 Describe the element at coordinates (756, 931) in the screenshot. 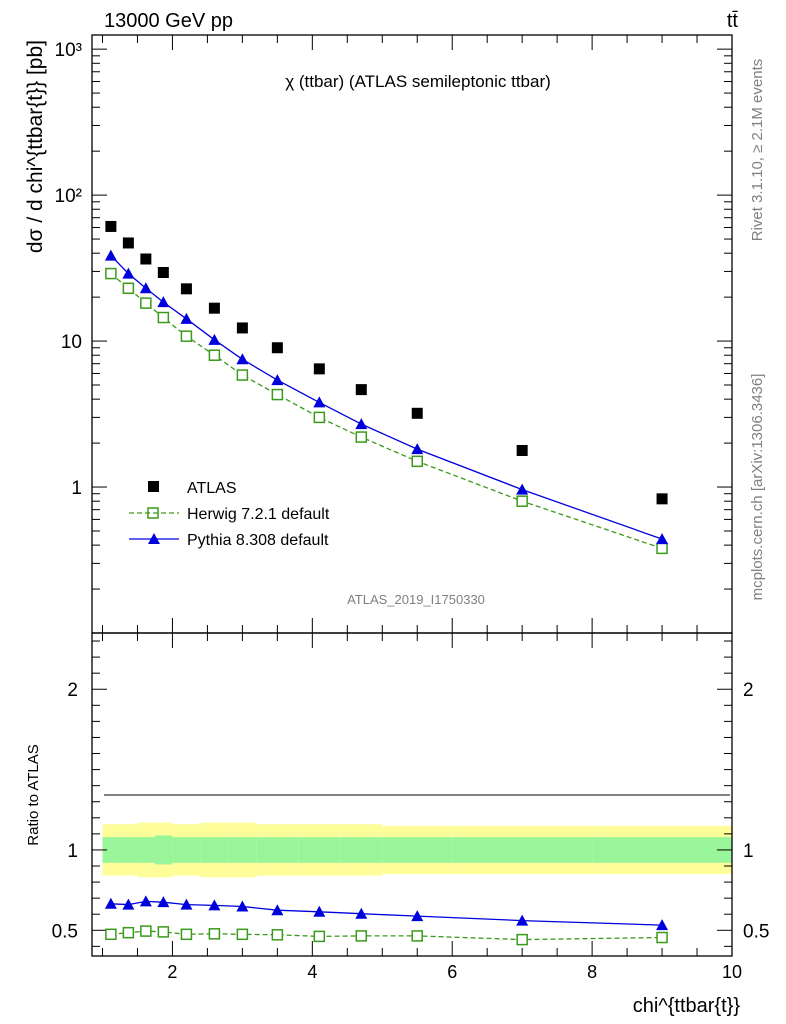

I see `y-tick-label-right: 0.5` at that location.